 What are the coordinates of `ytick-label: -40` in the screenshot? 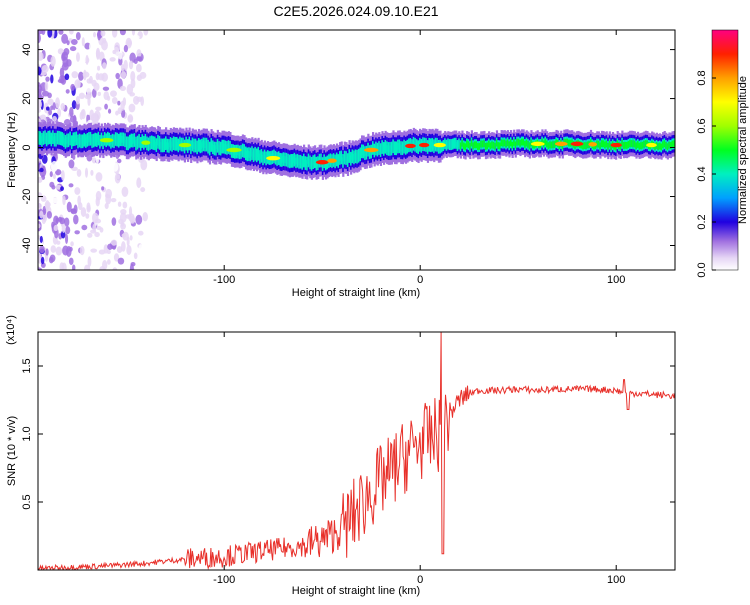 It's located at (27, 246).